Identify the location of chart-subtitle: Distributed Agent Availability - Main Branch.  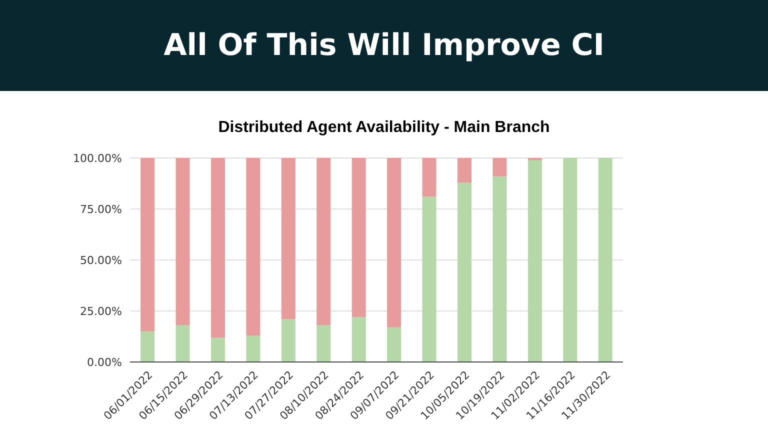
(384, 127).